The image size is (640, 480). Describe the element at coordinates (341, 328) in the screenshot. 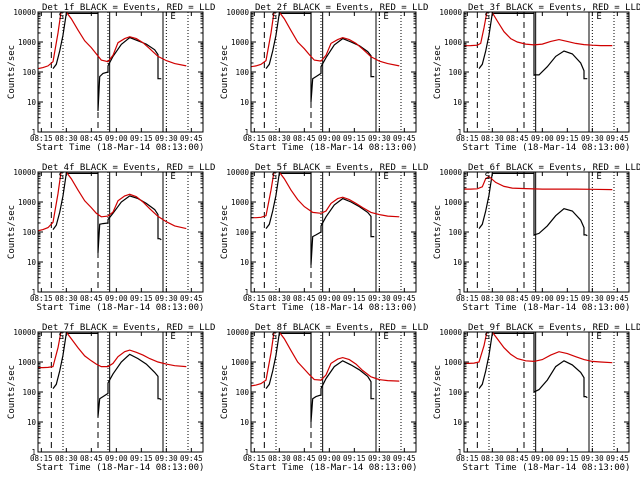

I see `panel-title: Det_8f BLACK = Events, RED = LLD` at that location.